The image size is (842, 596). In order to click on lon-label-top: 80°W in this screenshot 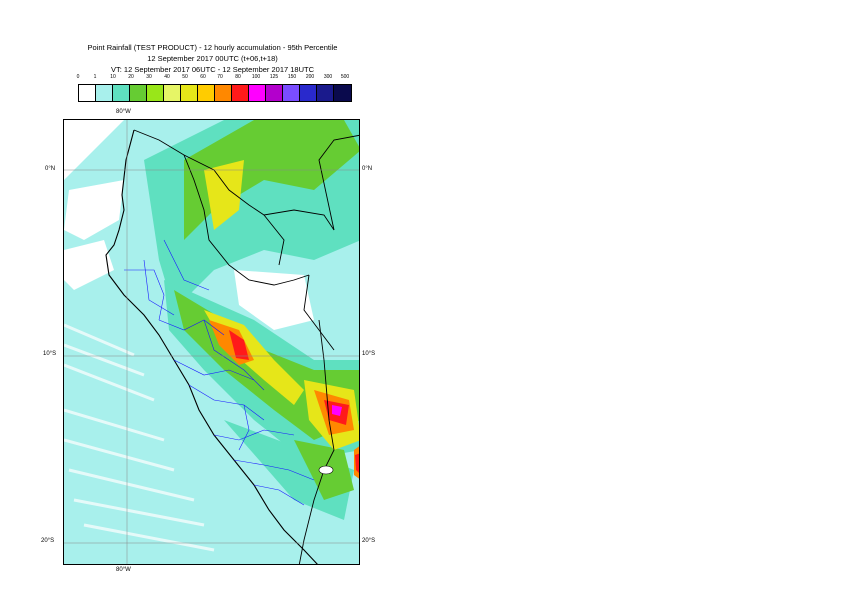, I will do `click(123, 112)`.